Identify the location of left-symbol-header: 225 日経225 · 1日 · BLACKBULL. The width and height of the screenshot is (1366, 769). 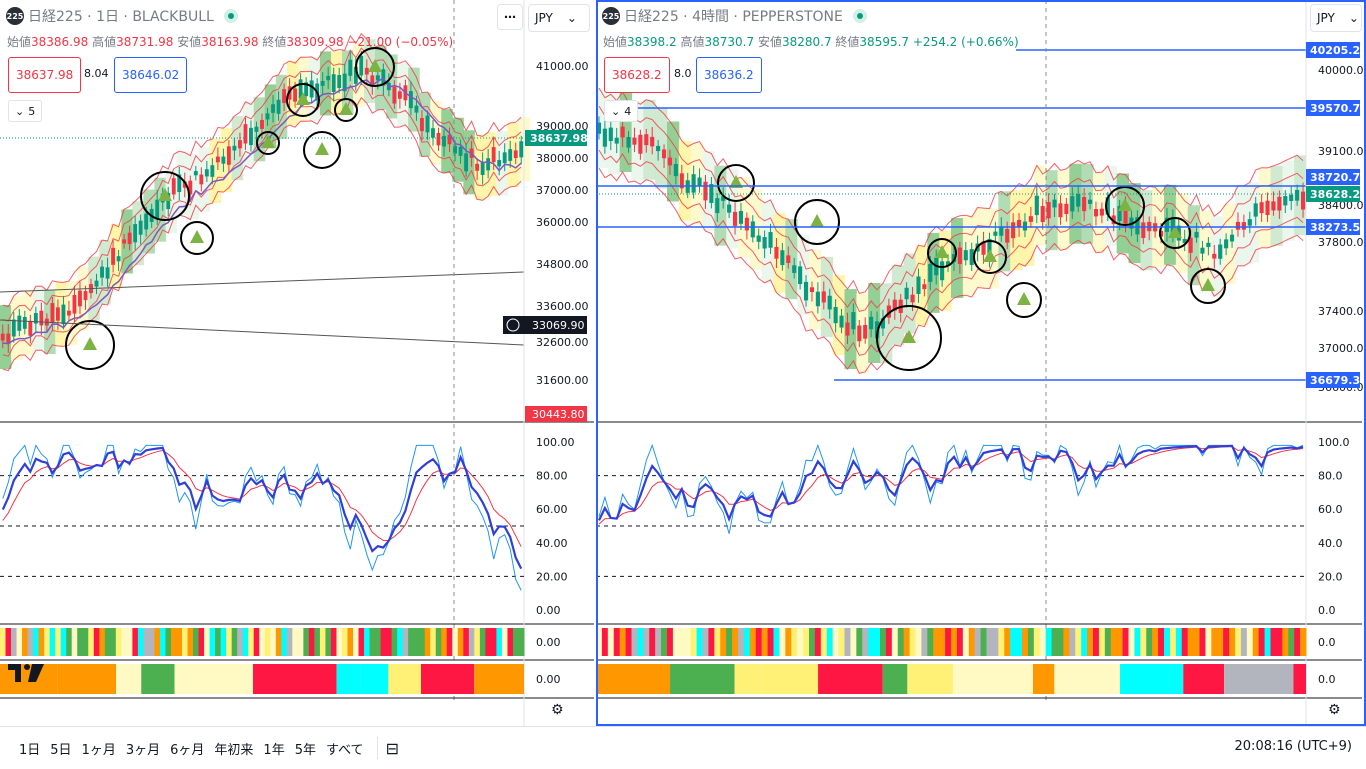
(122, 16).